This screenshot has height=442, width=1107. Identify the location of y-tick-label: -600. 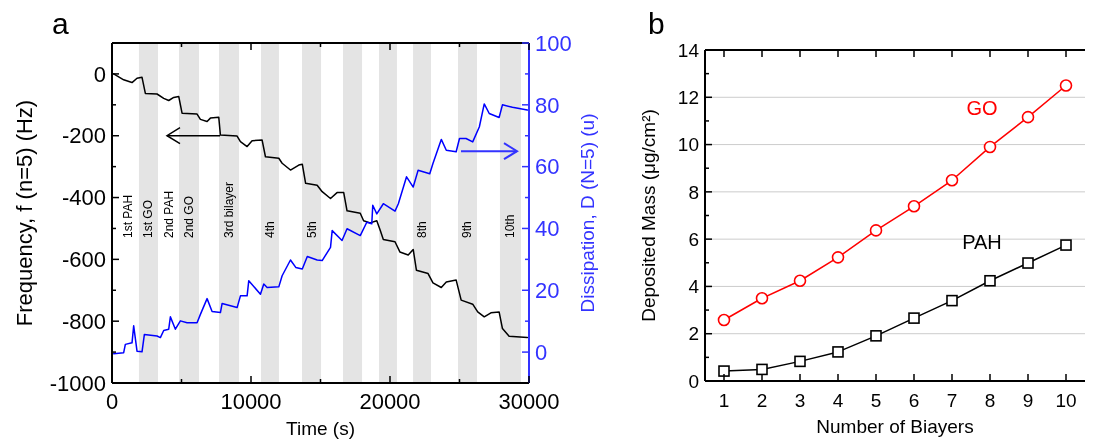
(83, 260).